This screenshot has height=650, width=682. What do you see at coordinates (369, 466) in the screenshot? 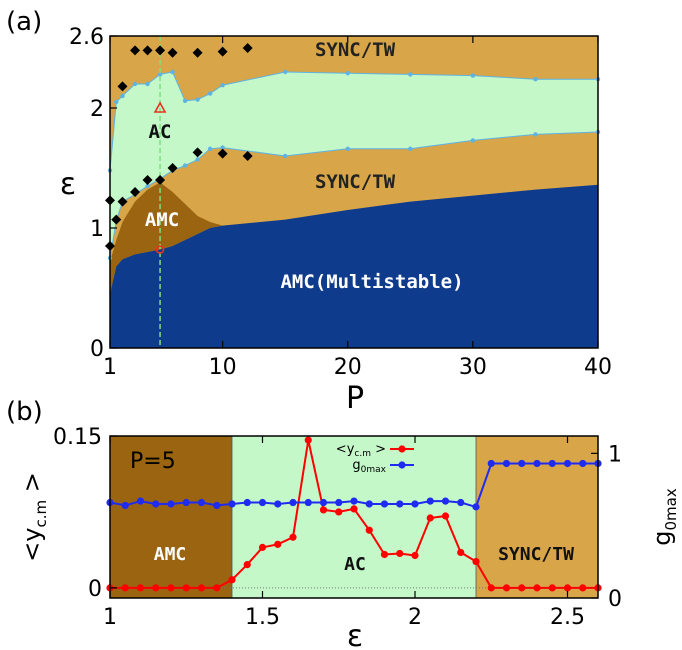
I see `legend-entry-g0max: g0max` at bounding box center [369, 466].